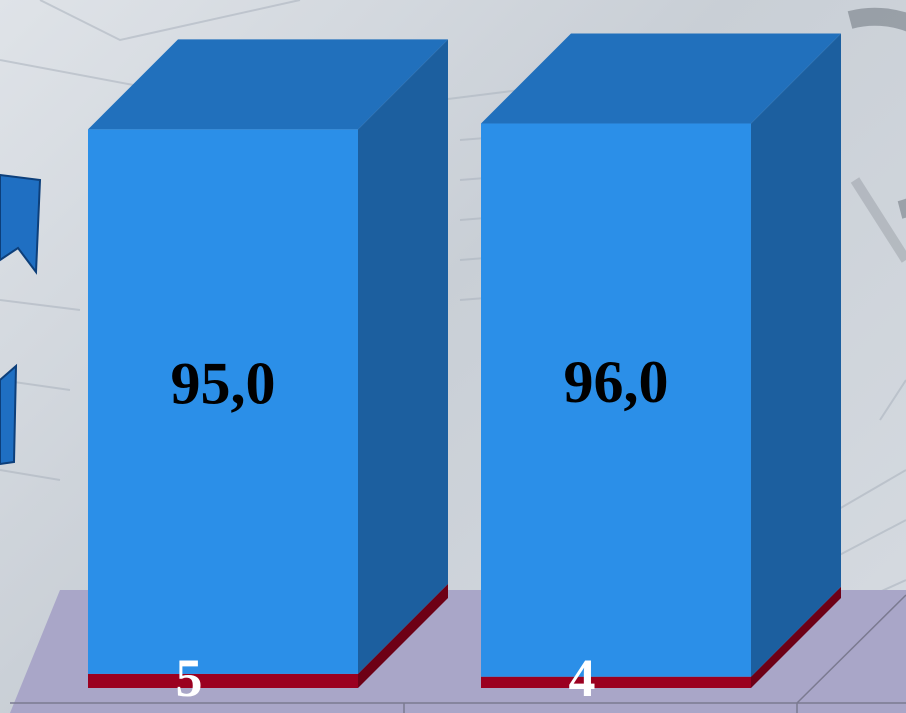 The width and height of the screenshot is (906, 713). I want to click on bar-value-label: 96,0, so click(616, 382).